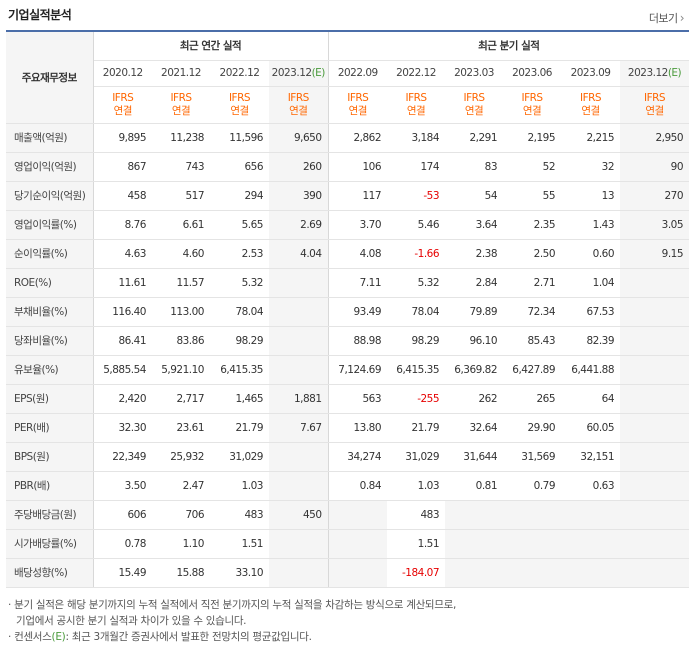 The width and height of the screenshot is (694, 648). Describe the element at coordinates (50, 544) in the screenshot. I see `row-label: 시가배당률(%)` at that location.